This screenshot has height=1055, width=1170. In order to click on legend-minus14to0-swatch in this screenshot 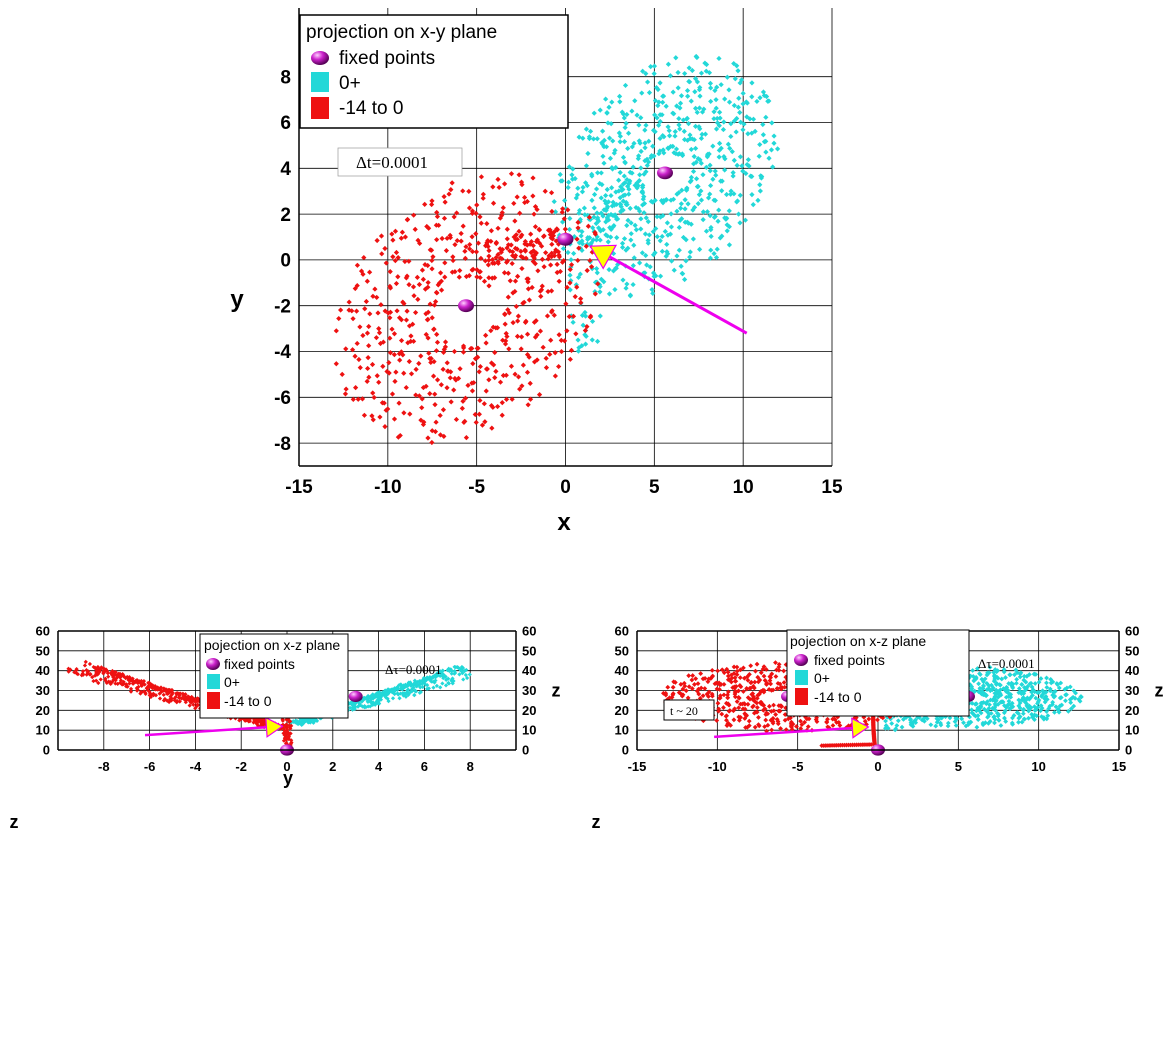, I will do `click(801, 696)`.